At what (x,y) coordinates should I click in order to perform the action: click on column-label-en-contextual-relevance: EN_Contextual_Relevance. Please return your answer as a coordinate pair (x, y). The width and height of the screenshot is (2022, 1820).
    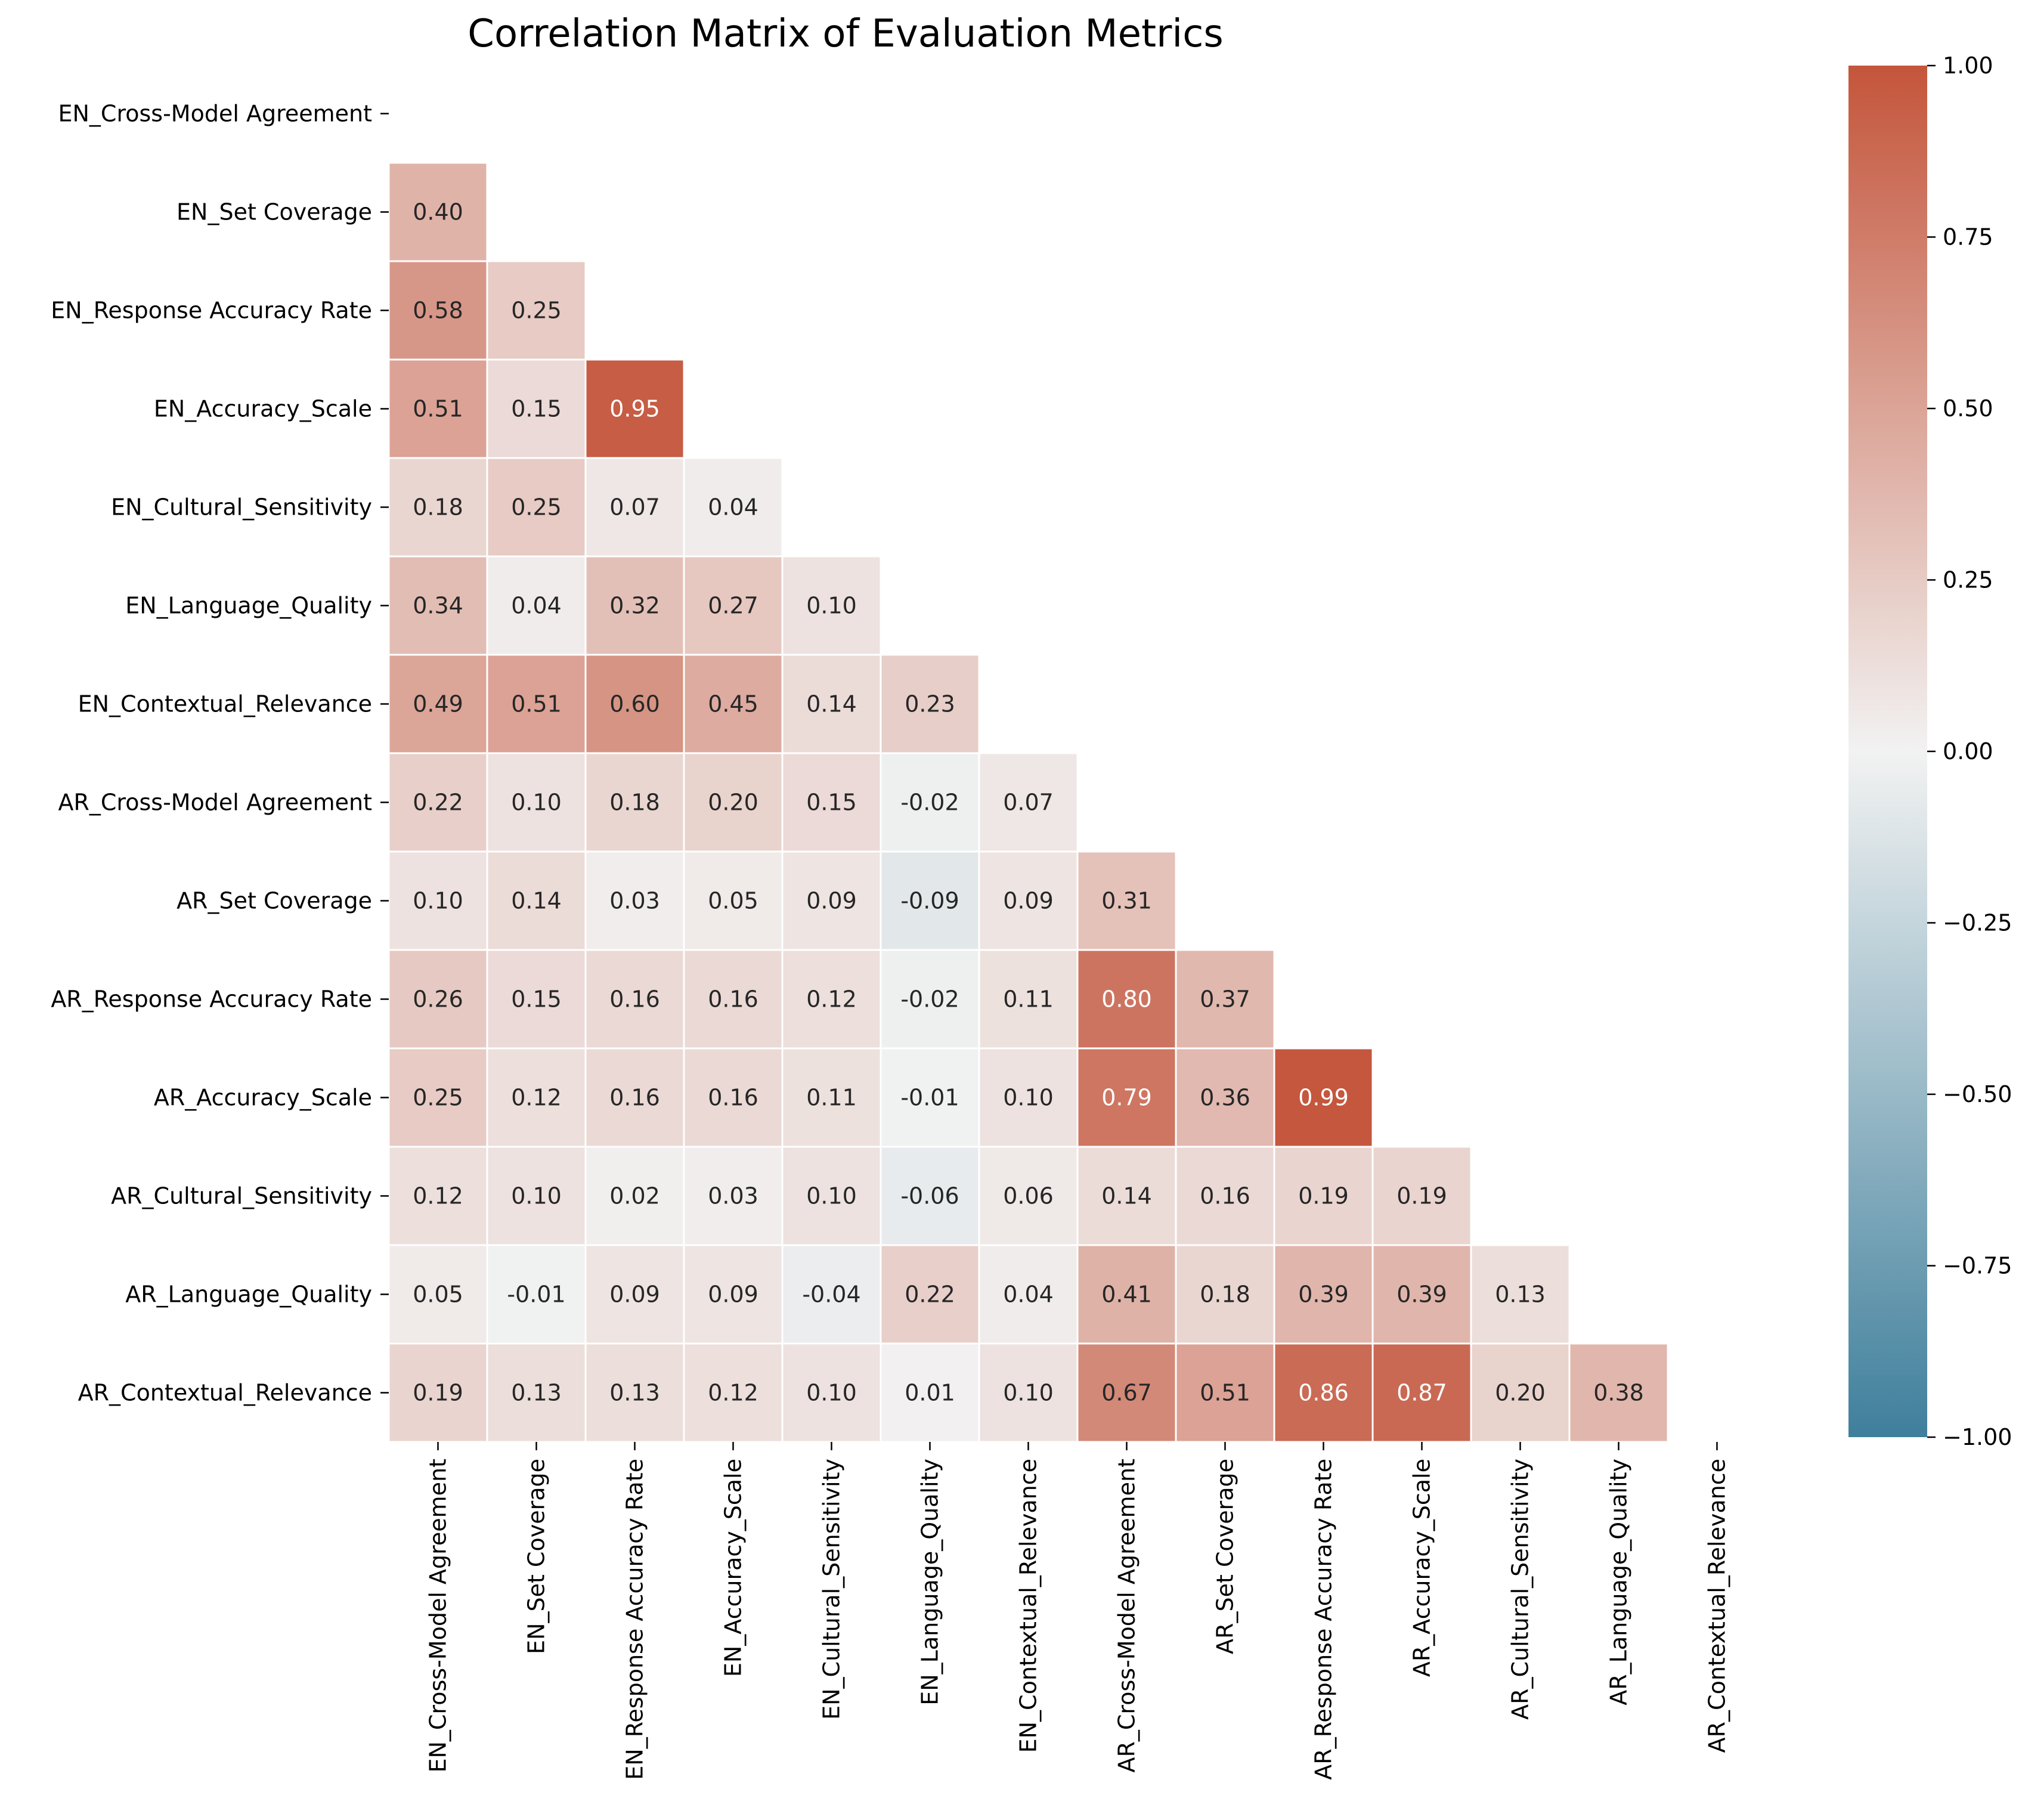
    Looking at the image, I should click on (1028, 1606).